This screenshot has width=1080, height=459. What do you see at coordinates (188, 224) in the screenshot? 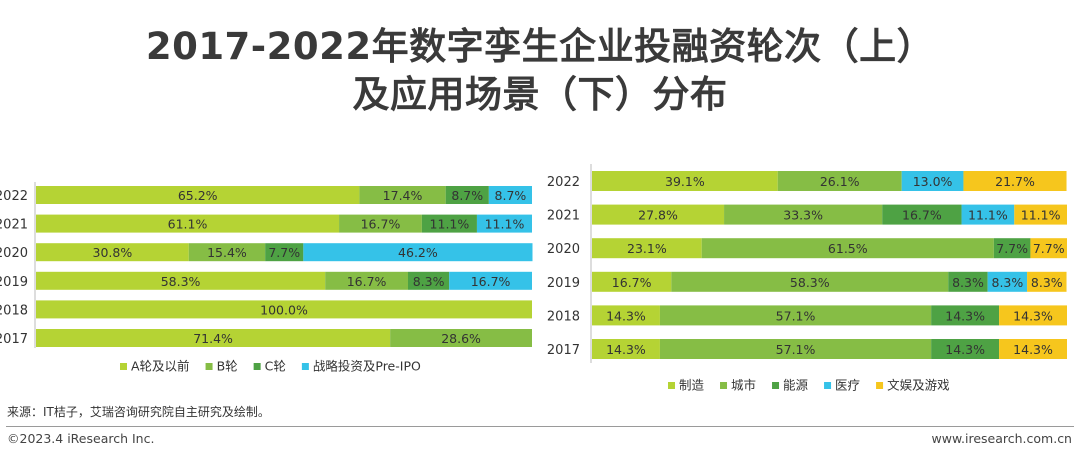
I see `data-label: 61.1%` at bounding box center [188, 224].